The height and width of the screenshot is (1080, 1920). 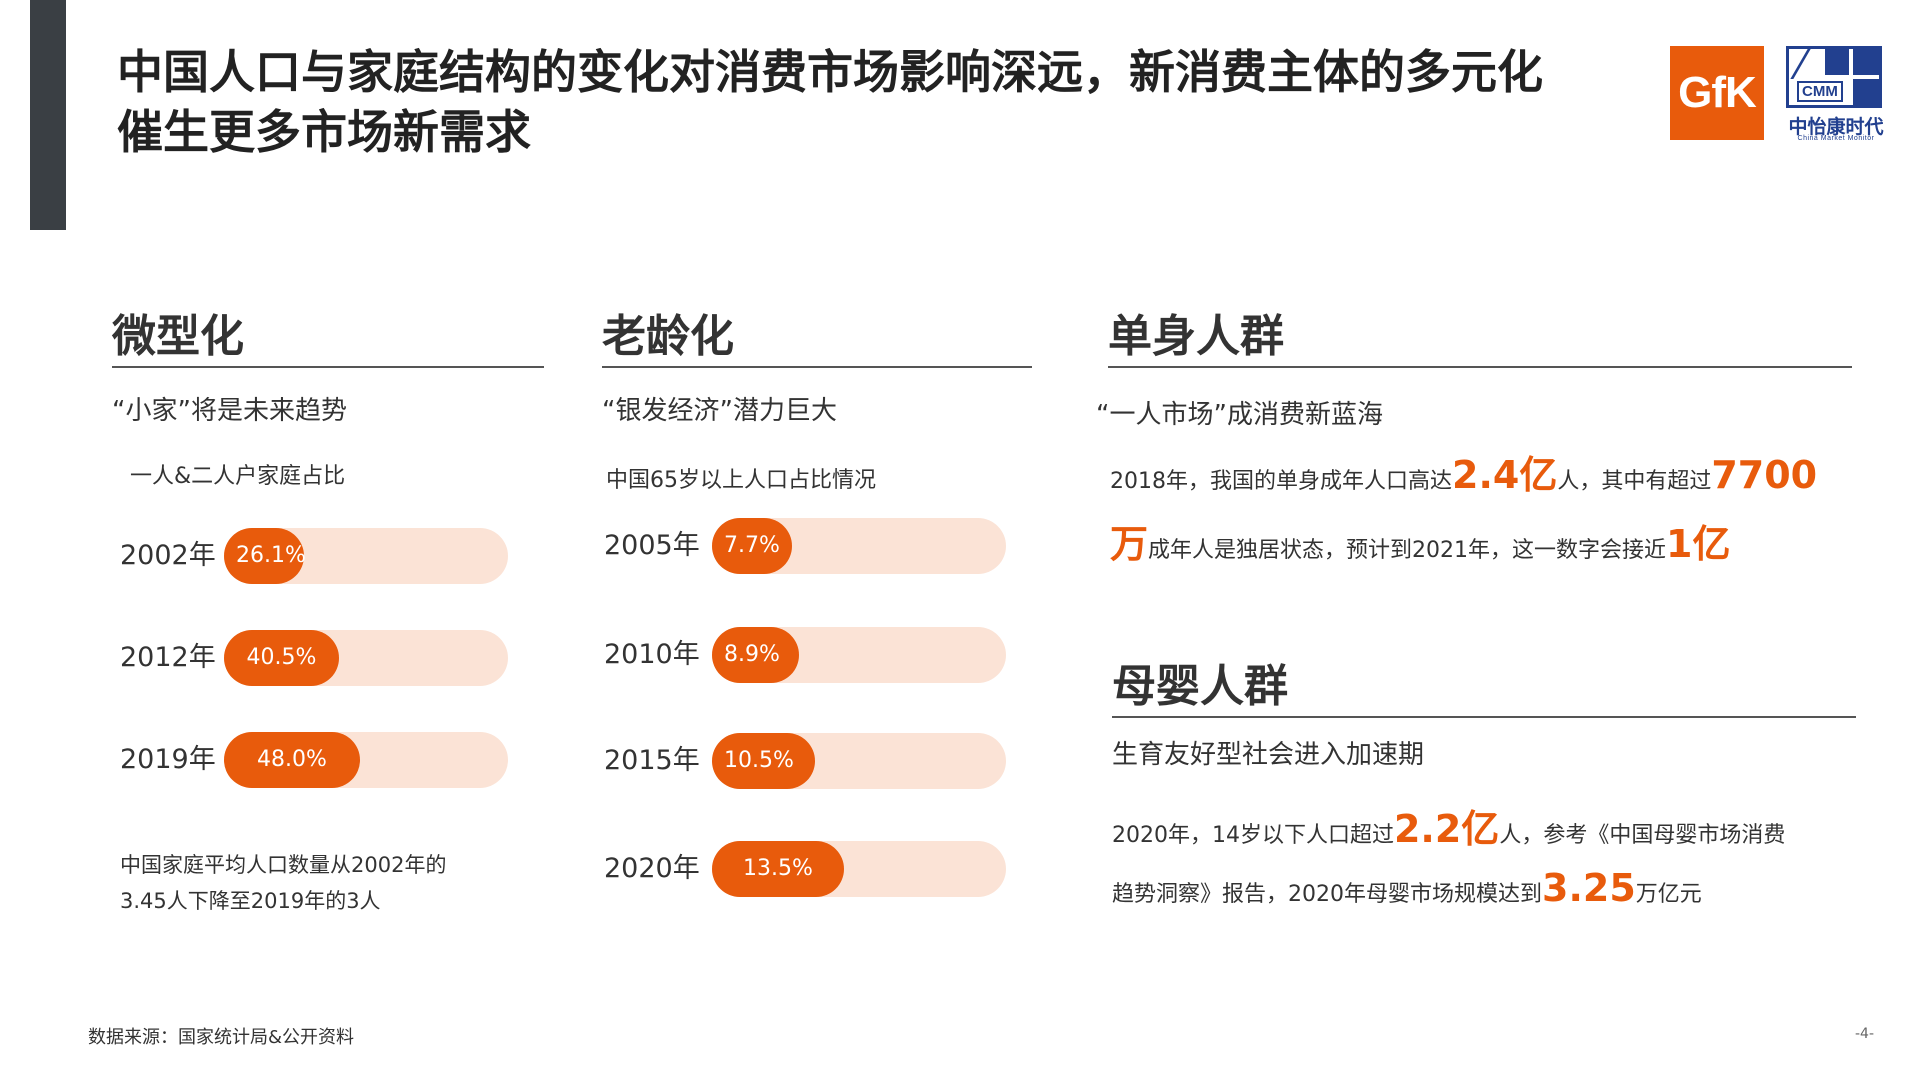 What do you see at coordinates (759, 760) in the screenshot?
I see `bar-value-label: 10.5%` at bounding box center [759, 760].